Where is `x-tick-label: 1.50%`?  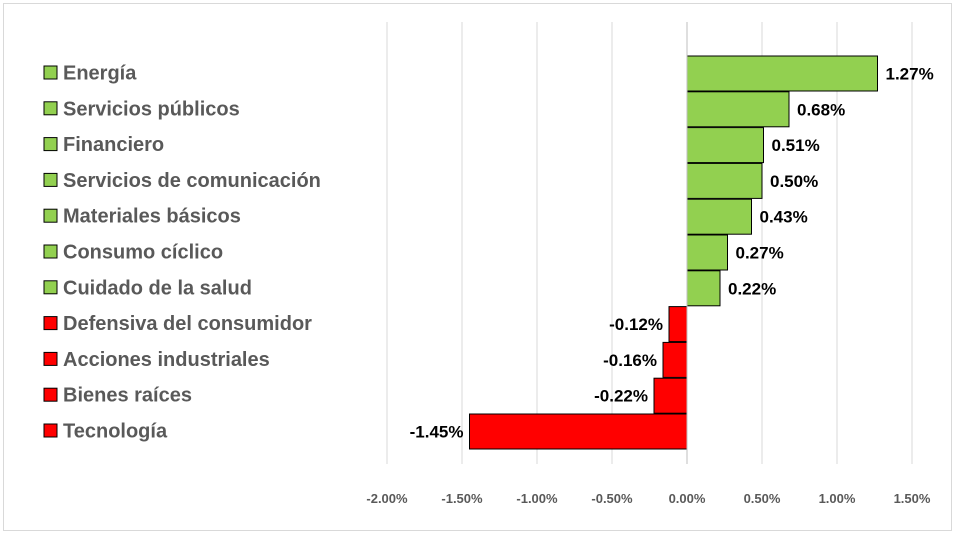 x-tick-label: 1.50% is located at coordinates (912, 498).